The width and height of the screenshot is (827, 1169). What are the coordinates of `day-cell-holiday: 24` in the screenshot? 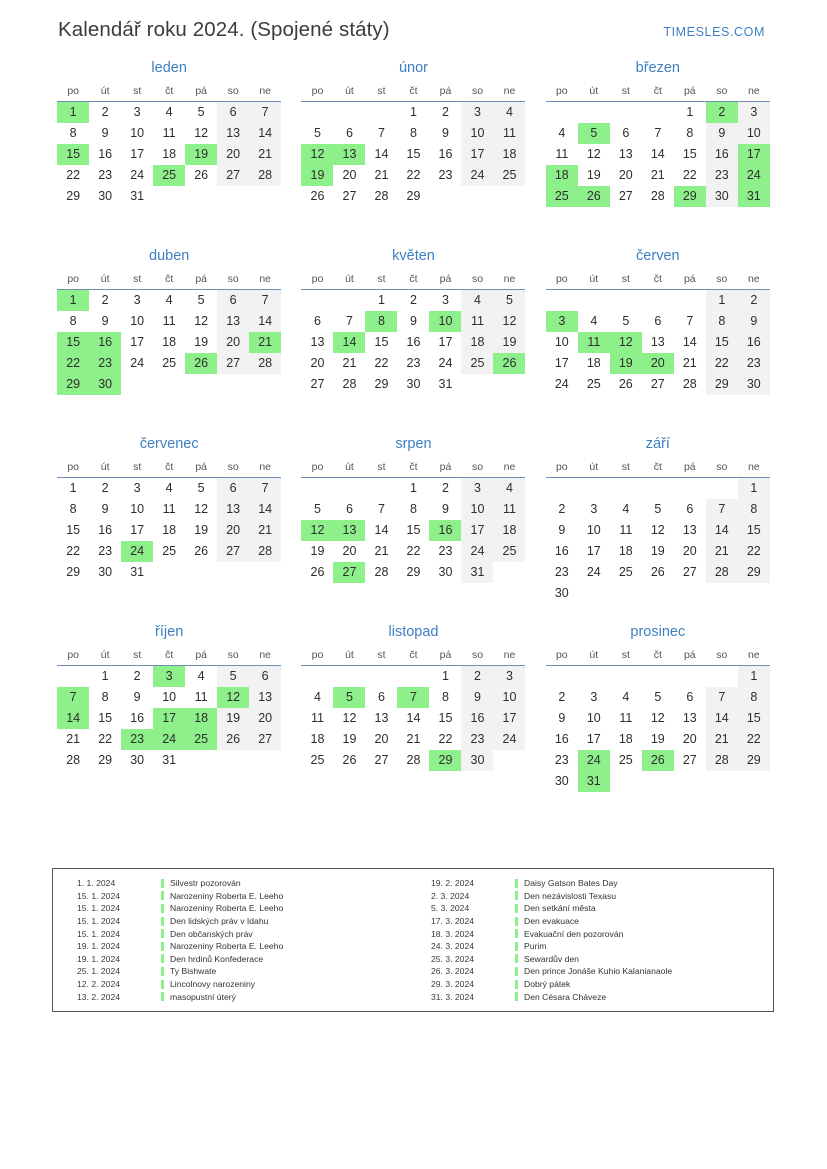 It's located at (593, 760).